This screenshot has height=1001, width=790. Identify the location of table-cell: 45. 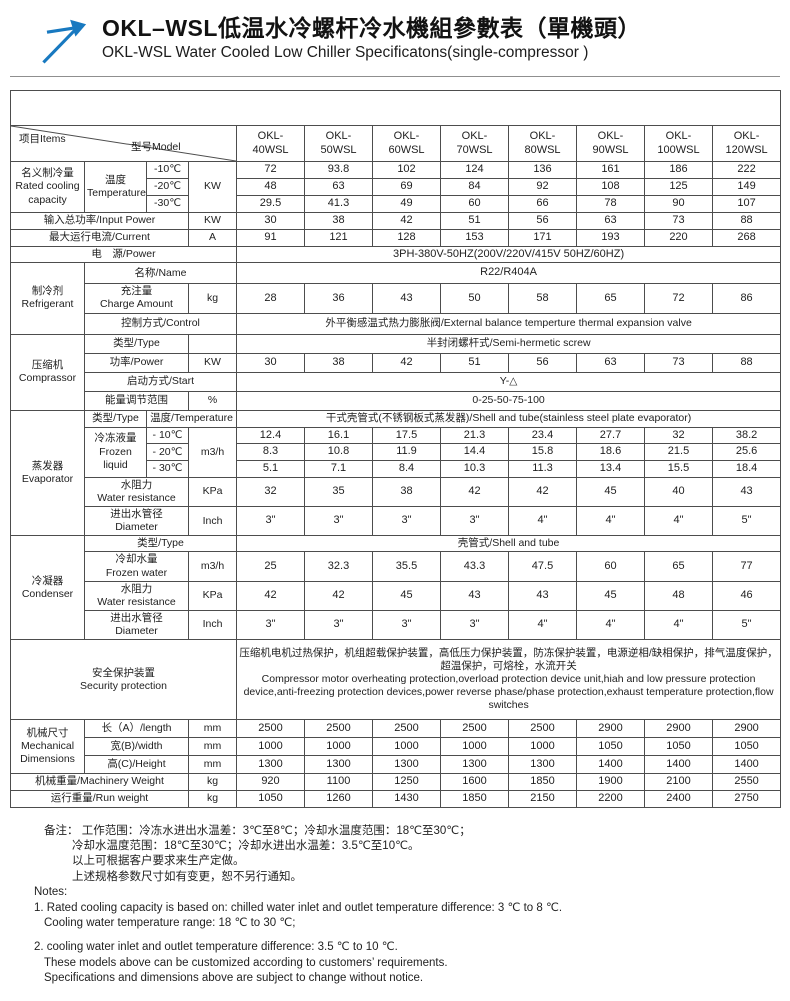
(406, 595).